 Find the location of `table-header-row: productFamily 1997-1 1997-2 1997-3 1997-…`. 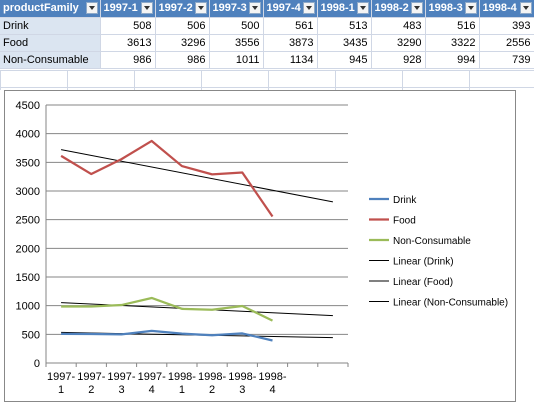

table-header-row: productFamily 1997-1 1997-2 1997-3 1997-… is located at coordinates (267, 9).